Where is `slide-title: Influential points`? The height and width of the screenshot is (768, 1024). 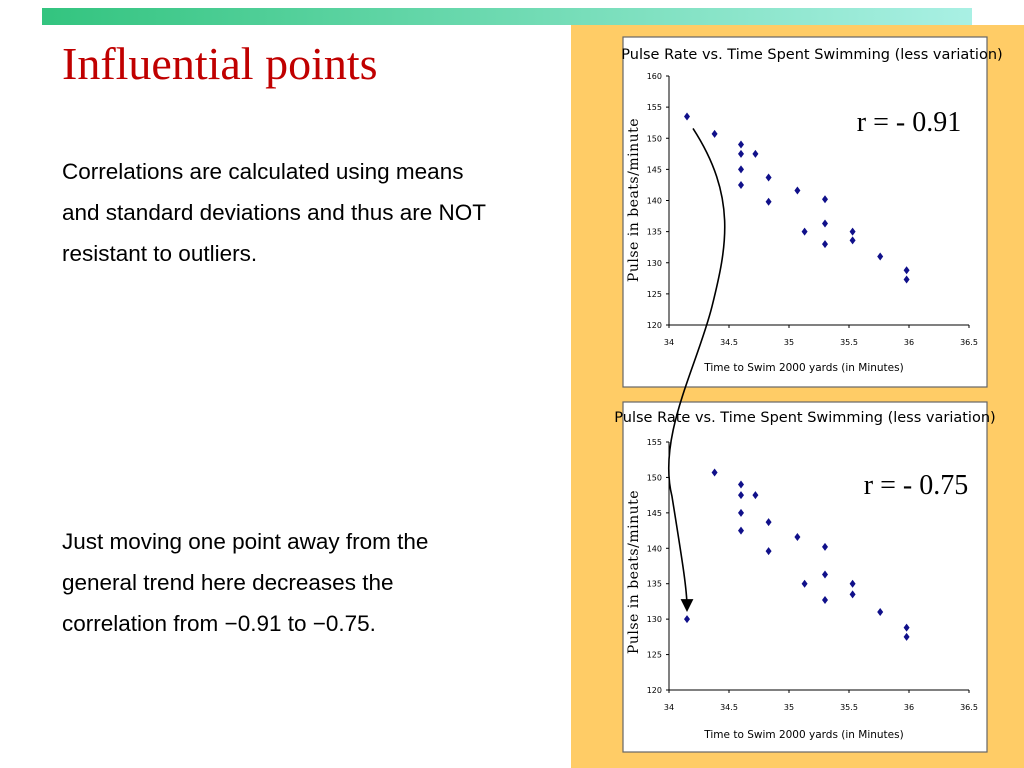 slide-title: Influential points is located at coordinates (220, 63).